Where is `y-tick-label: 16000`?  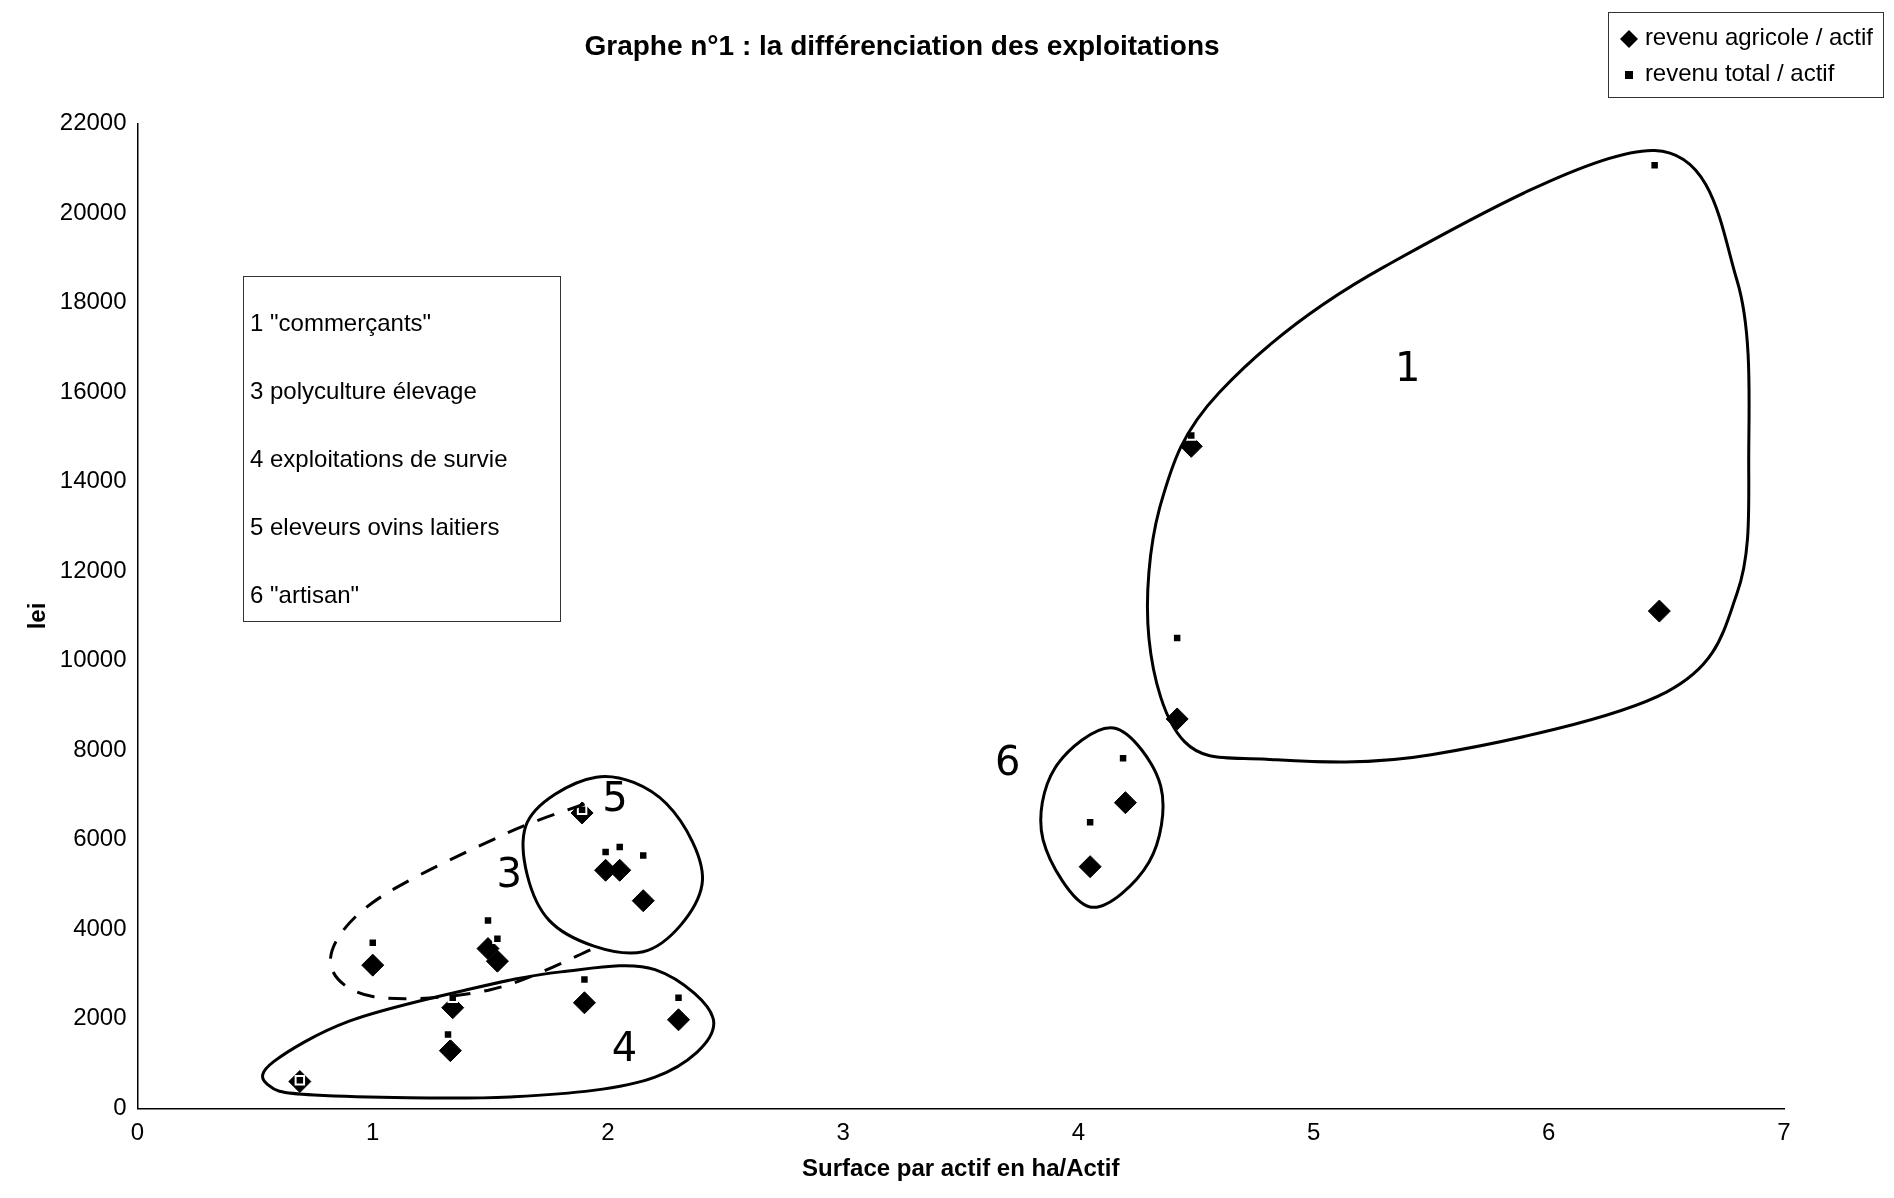
y-tick-label: 16000 is located at coordinates (93, 390).